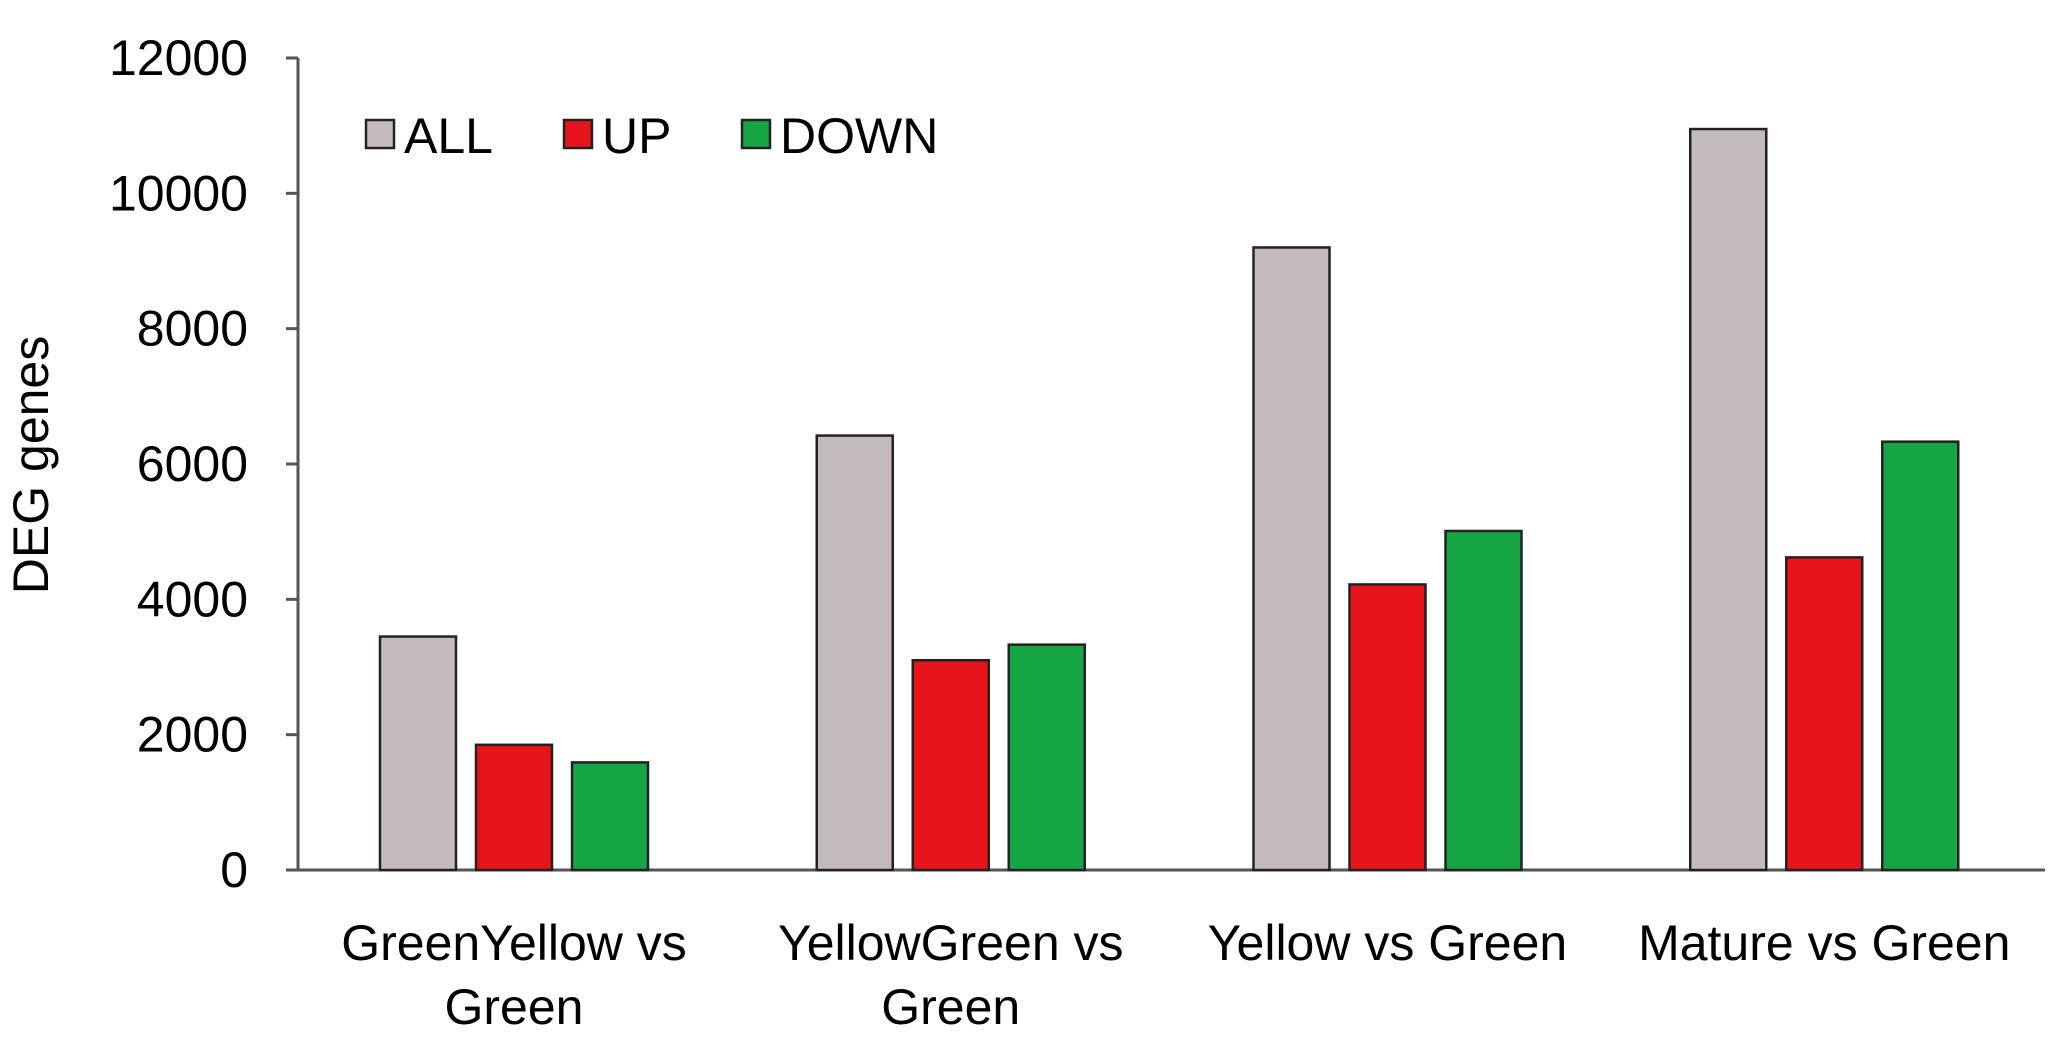 The width and height of the screenshot is (2062, 1048). I want to click on y-tick-label: 2000, so click(192, 735).